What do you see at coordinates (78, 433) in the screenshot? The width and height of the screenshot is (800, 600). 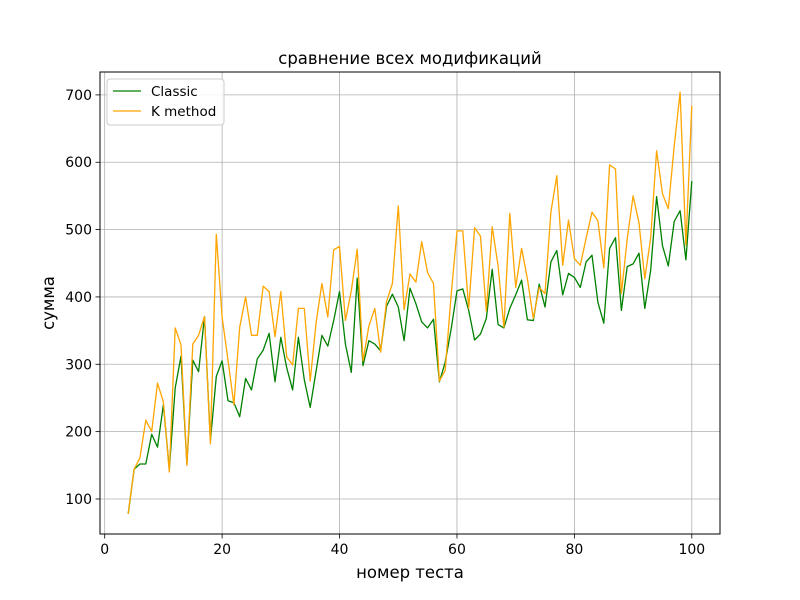 I see `y-tick-label: 200` at bounding box center [78, 433].